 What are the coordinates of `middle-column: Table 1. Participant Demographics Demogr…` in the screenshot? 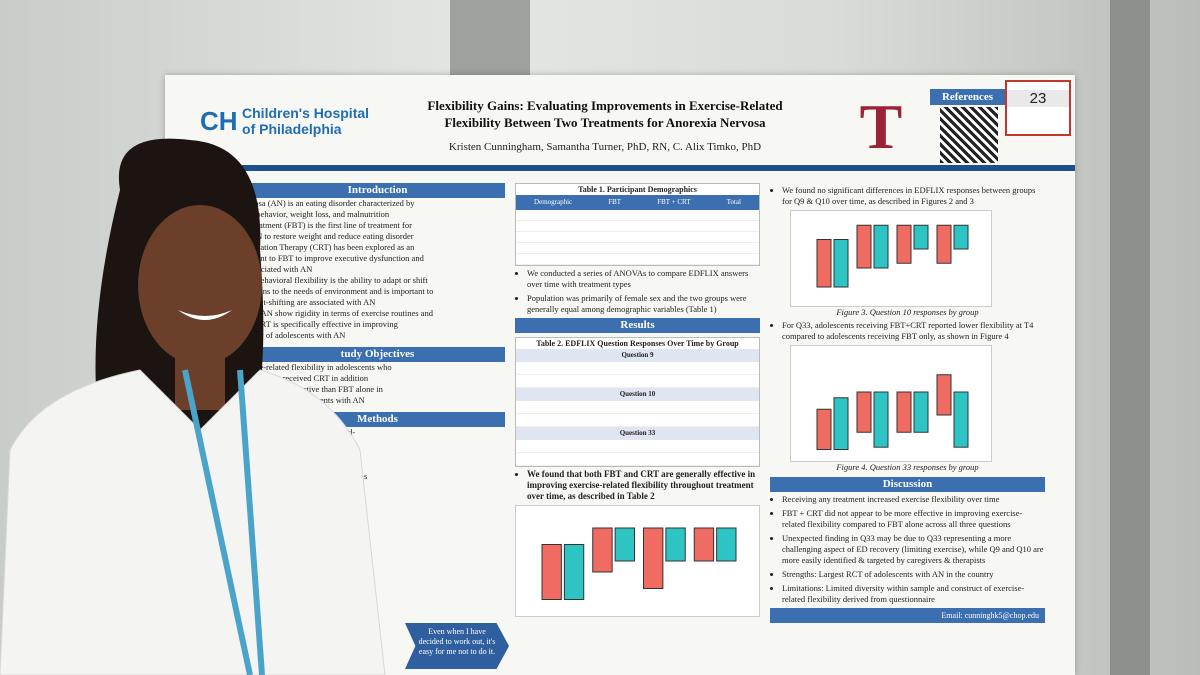 It's located at (637, 400).